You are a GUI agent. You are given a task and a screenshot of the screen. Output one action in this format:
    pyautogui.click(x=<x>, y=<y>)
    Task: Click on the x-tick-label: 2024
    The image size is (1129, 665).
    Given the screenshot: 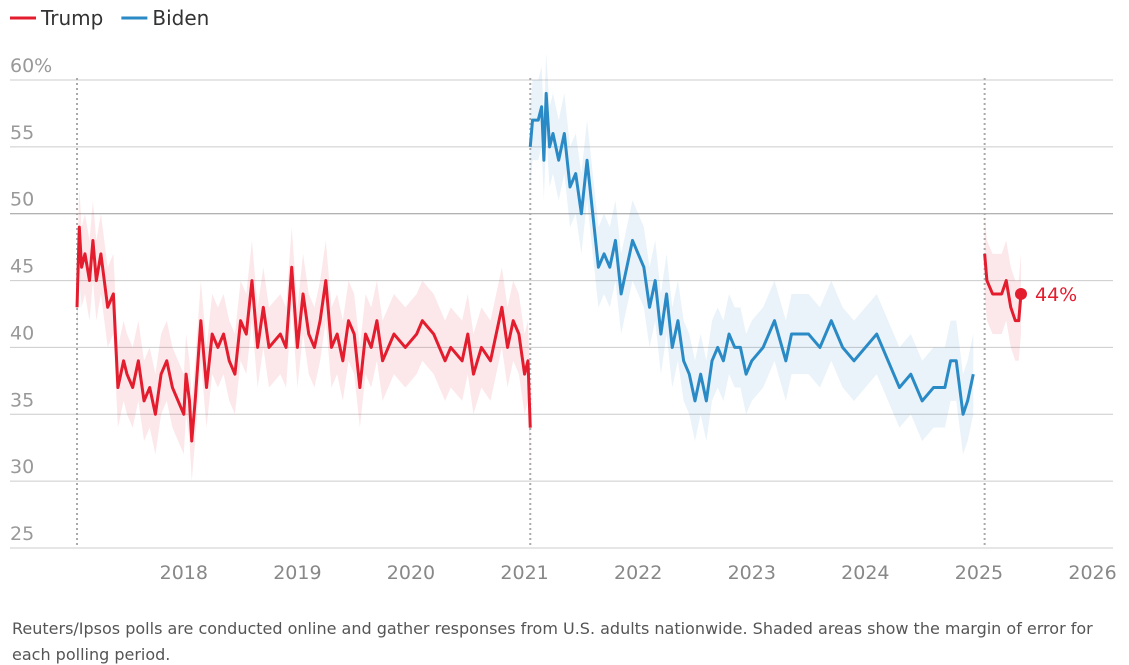 What is the action you would take?
    pyautogui.click(x=865, y=573)
    